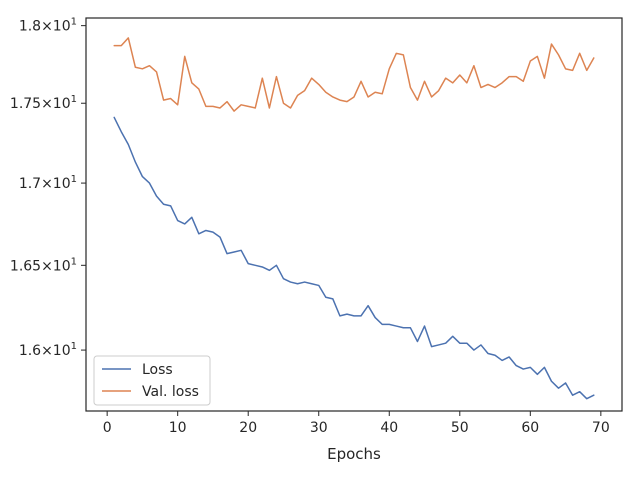 The image size is (640, 480). I want to click on x-tick-label: 60, so click(530, 428).